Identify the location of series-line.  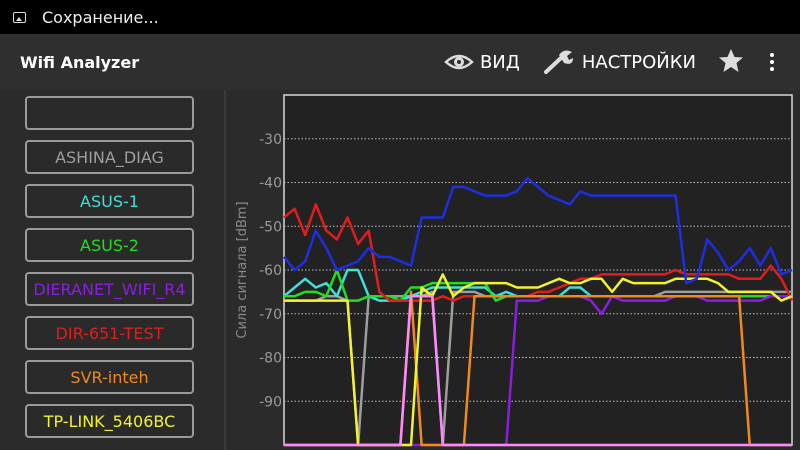
(538, 252).